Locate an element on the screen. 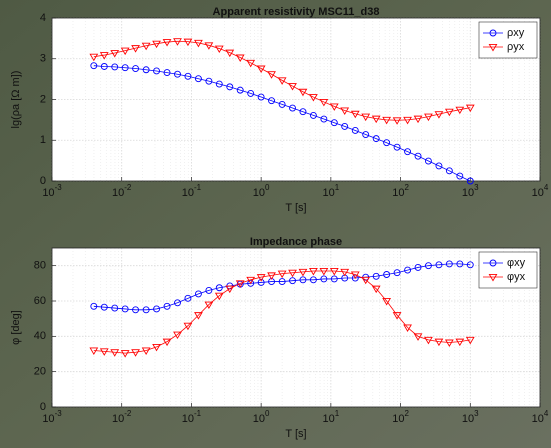 Image resolution: width=551 pixels, height=448 pixels. y-tick-label: 0 is located at coordinates (43, 181).